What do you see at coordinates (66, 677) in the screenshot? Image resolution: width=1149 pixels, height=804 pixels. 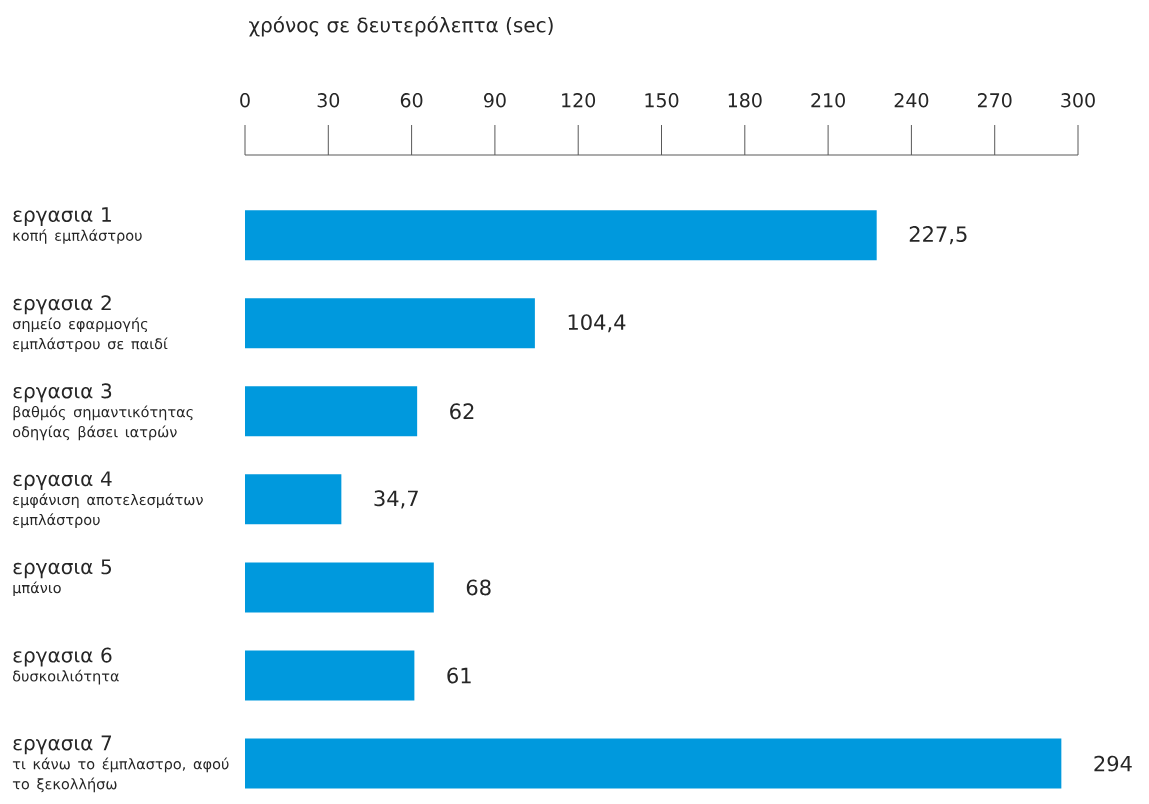 I see `text: δυσκοιλιότητα` at bounding box center [66, 677].